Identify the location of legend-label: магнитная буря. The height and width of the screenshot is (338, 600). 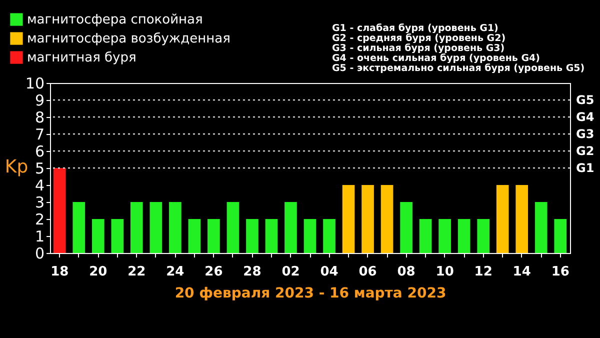
(81, 58).